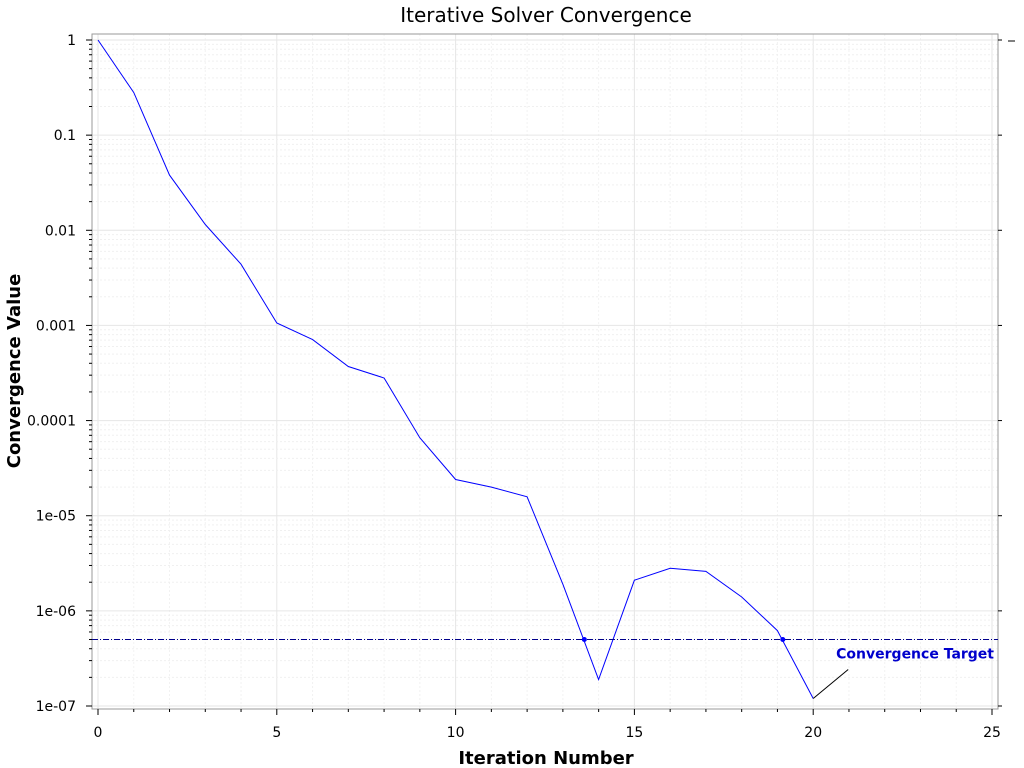 This screenshot has height=768, width=1024. What do you see at coordinates (65, 136) in the screenshot?
I see `y-tick-label: 0.1` at bounding box center [65, 136].